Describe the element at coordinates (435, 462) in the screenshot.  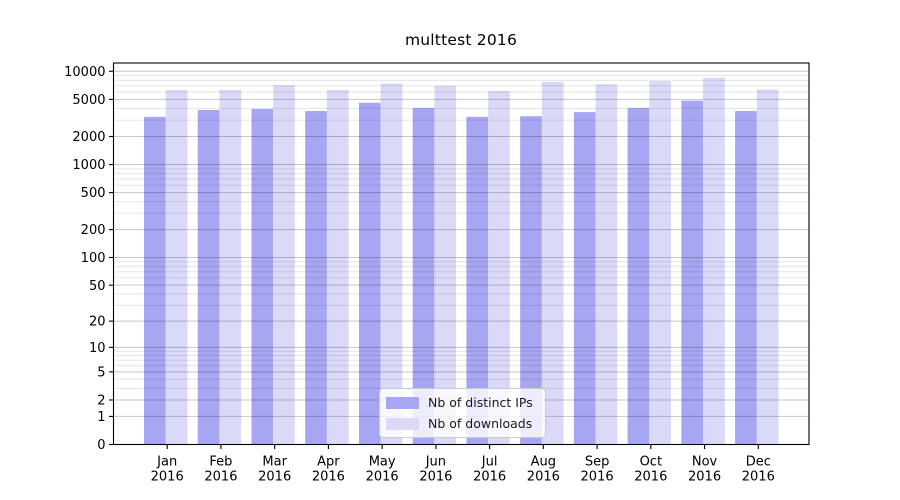
I see `x-tick-label-month: Jun` at that location.